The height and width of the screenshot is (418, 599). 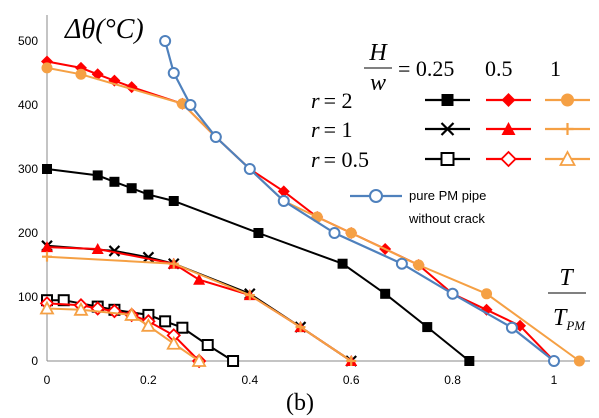 I want to click on legend-swatch-r1_h1, so click(x=567, y=129).